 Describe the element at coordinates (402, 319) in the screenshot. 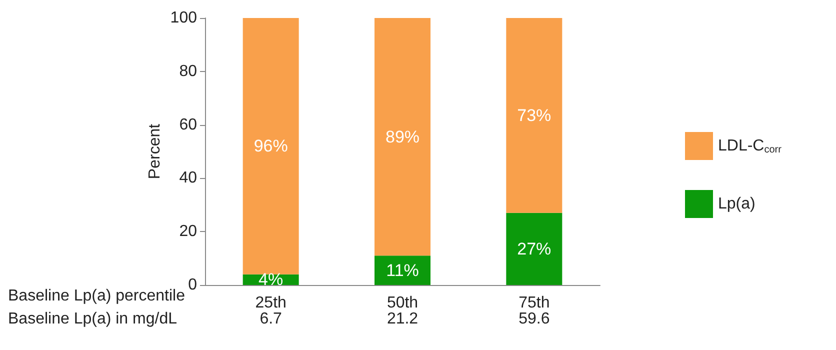

I see `text: 21.2` at that location.